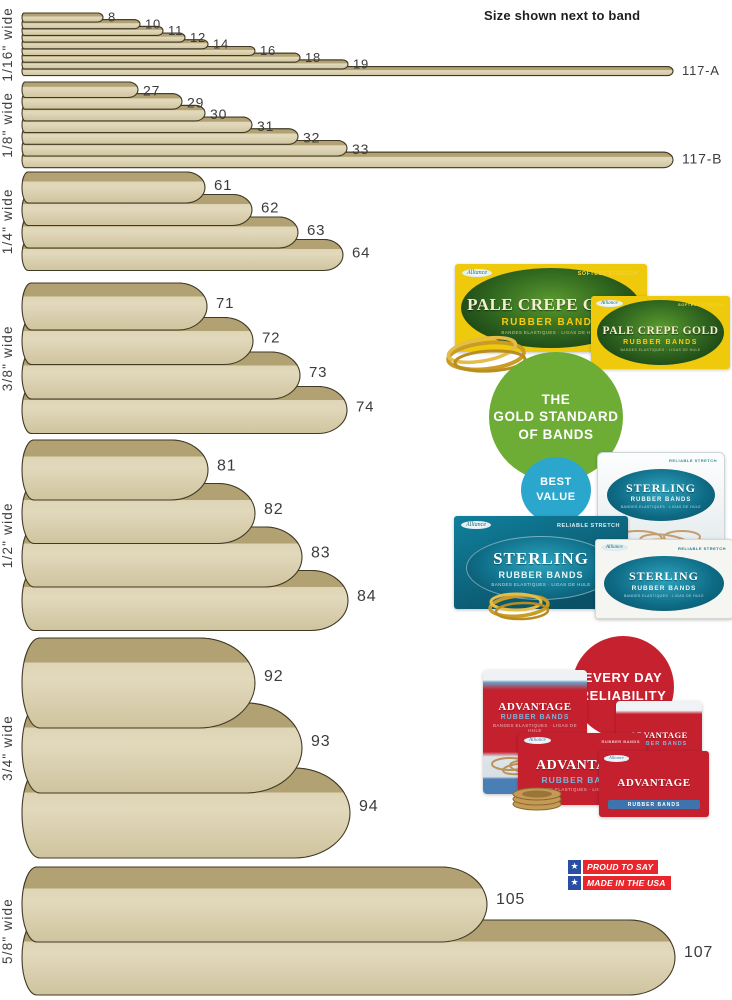 This screenshot has height=1000, width=732. Describe the element at coordinates (619, 875) in the screenshot. I see `made-in-usa-badge: ★ PROUD TO SAY ★ MADE IN THE USA` at that location.